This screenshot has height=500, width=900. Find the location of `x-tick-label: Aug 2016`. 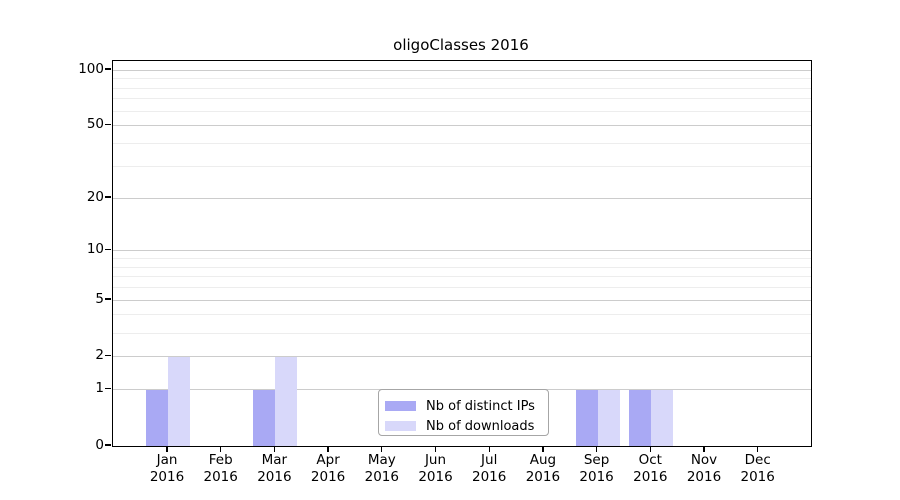

x-tick-label: Aug 2016 is located at coordinates (543, 468).